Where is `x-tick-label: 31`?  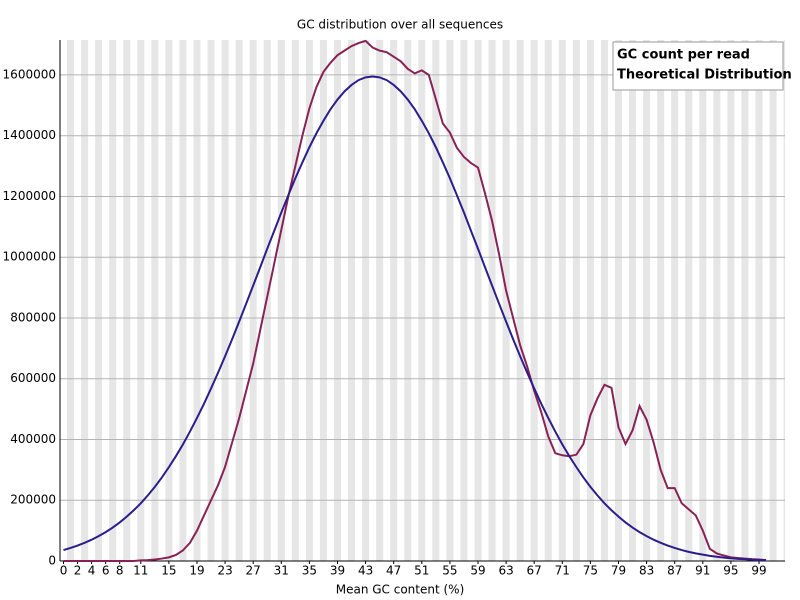 x-tick-label: 31 is located at coordinates (281, 571).